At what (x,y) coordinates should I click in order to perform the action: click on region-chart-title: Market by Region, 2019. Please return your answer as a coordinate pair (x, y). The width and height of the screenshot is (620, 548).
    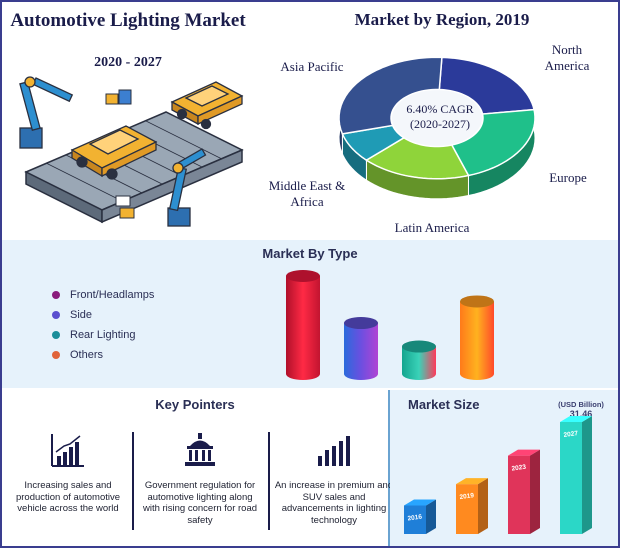
    Looking at the image, I should click on (442, 19).